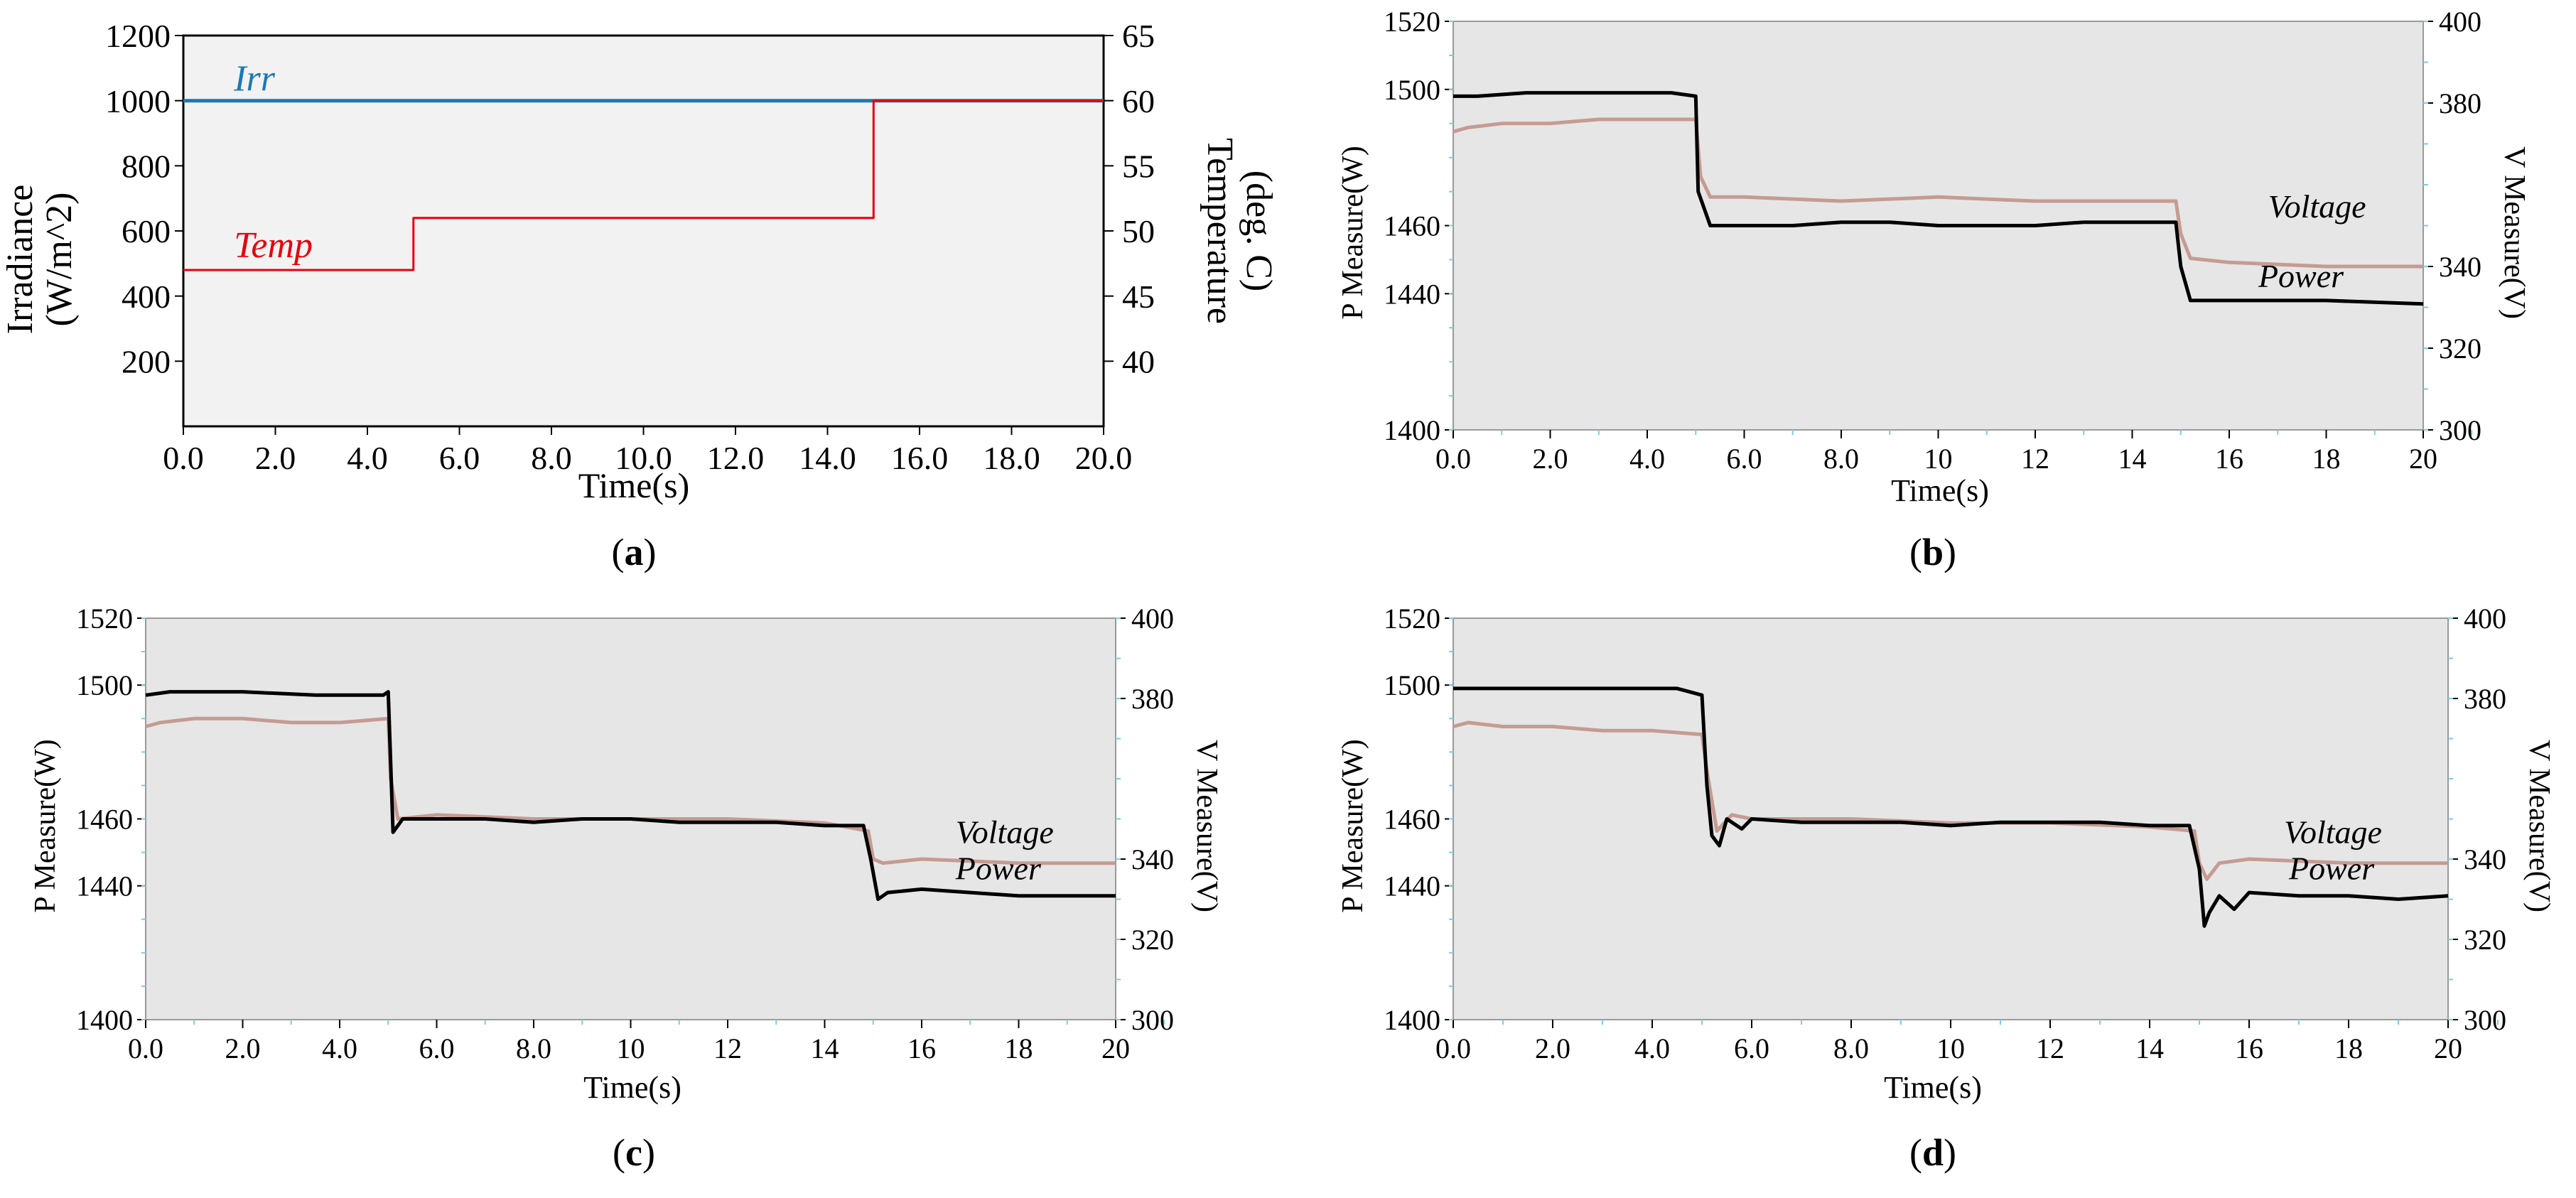  Describe the element at coordinates (1938, 193) in the screenshot. I see `series-line-voltage` at that location.